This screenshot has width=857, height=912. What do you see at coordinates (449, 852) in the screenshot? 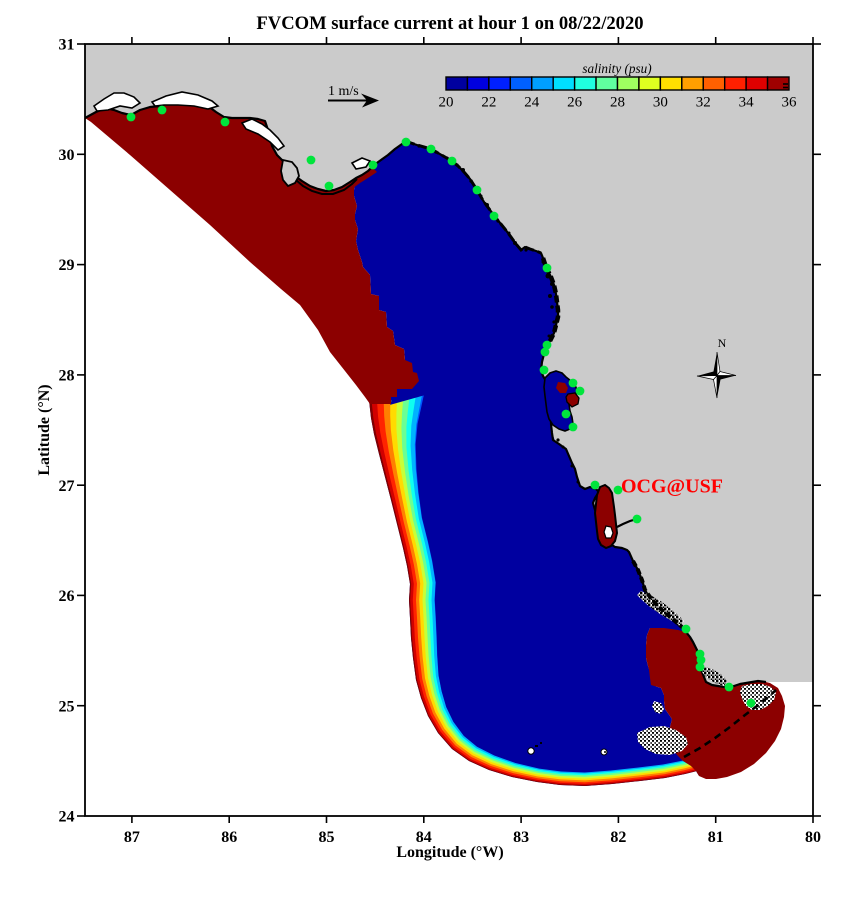
I see `svg-text: Longitude (°W)` at bounding box center [449, 852].